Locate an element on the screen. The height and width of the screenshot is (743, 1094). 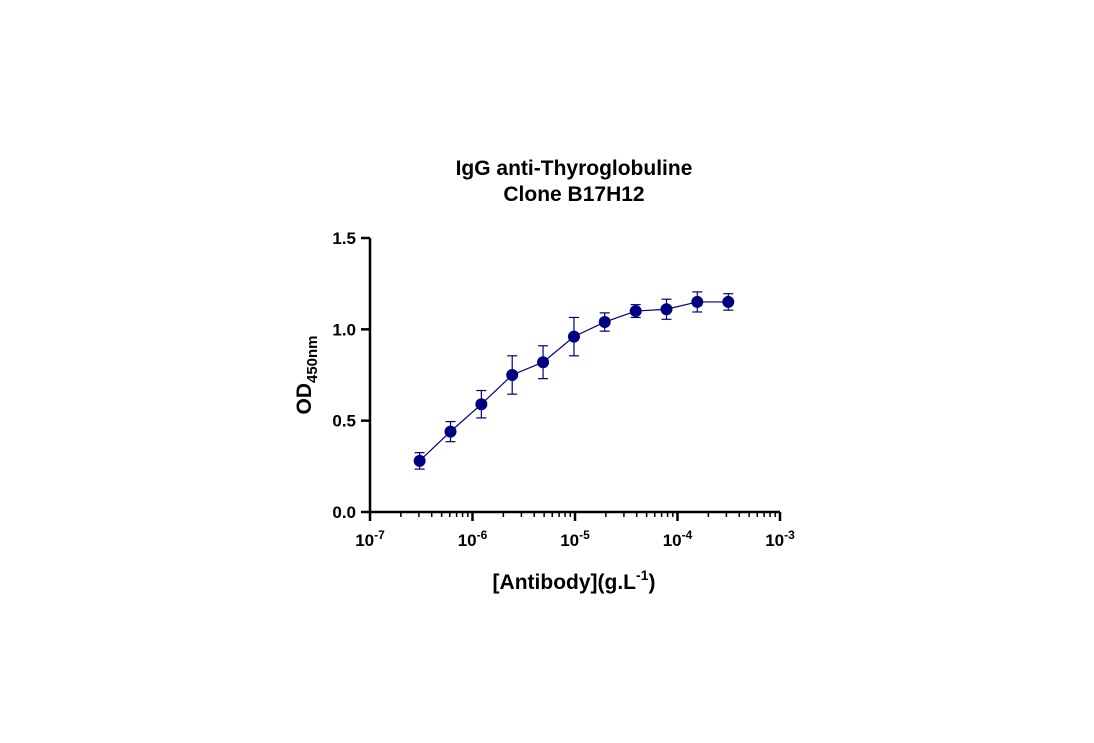
y-tick-label: 0.5 is located at coordinates (344, 421).